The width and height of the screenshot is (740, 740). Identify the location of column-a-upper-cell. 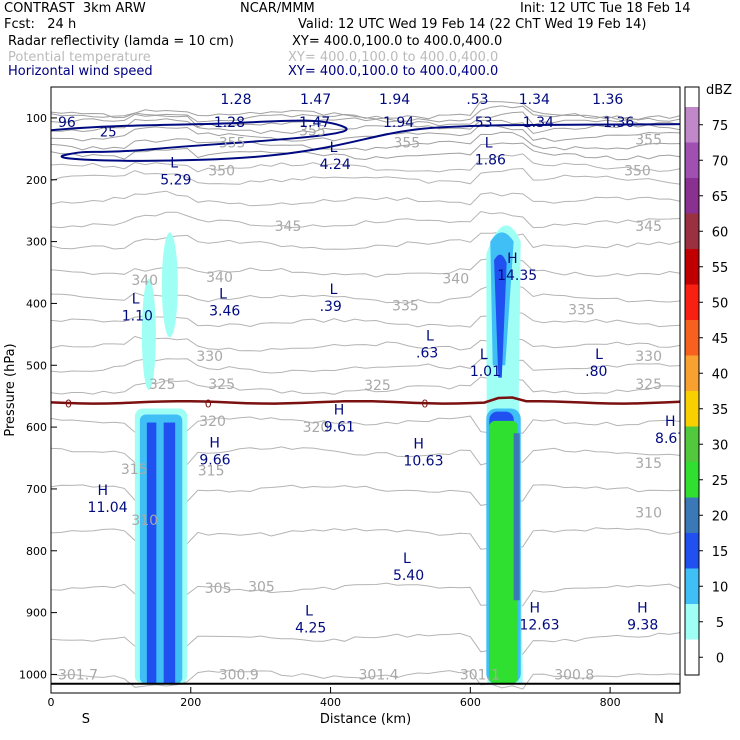
(169, 285).